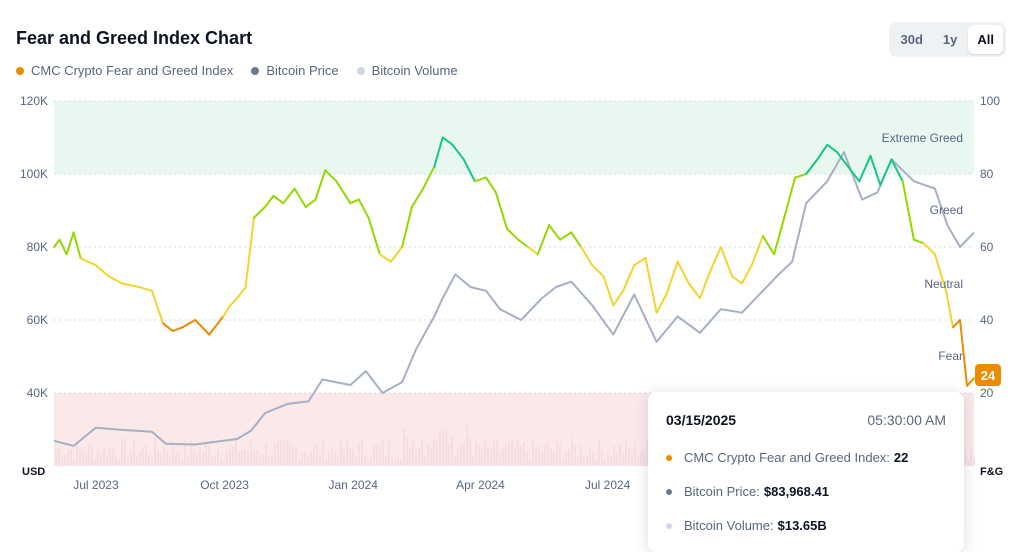 The height and width of the screenshot is (552, 1024). What do you see at coordinates (669, 491) in the screenshot?
I see `tooltip-dot-price` at bounding box center [669, 491].